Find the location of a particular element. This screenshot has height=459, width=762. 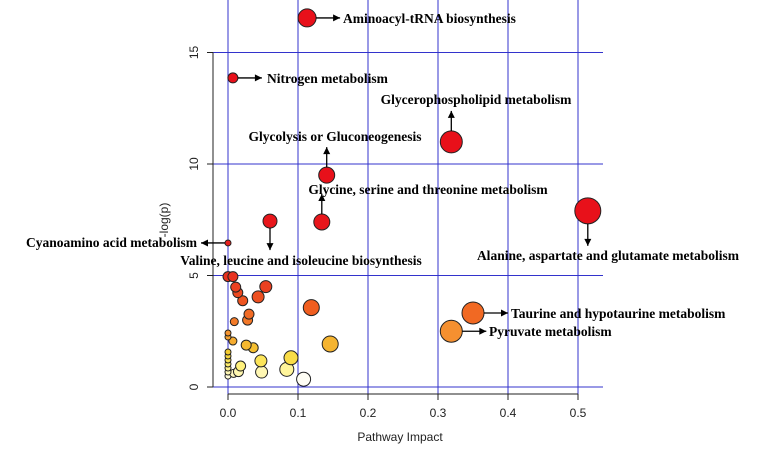

pathway-label: Glycolysis or Gluconeogenesis is located at coordinates (334, 136).